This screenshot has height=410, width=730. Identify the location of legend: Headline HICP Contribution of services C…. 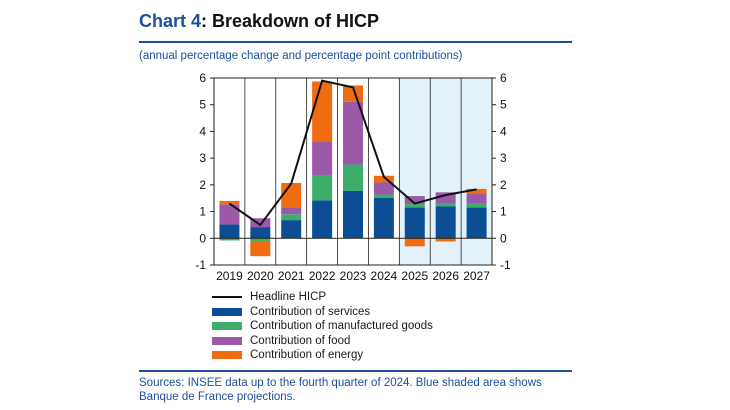
(322, 326).